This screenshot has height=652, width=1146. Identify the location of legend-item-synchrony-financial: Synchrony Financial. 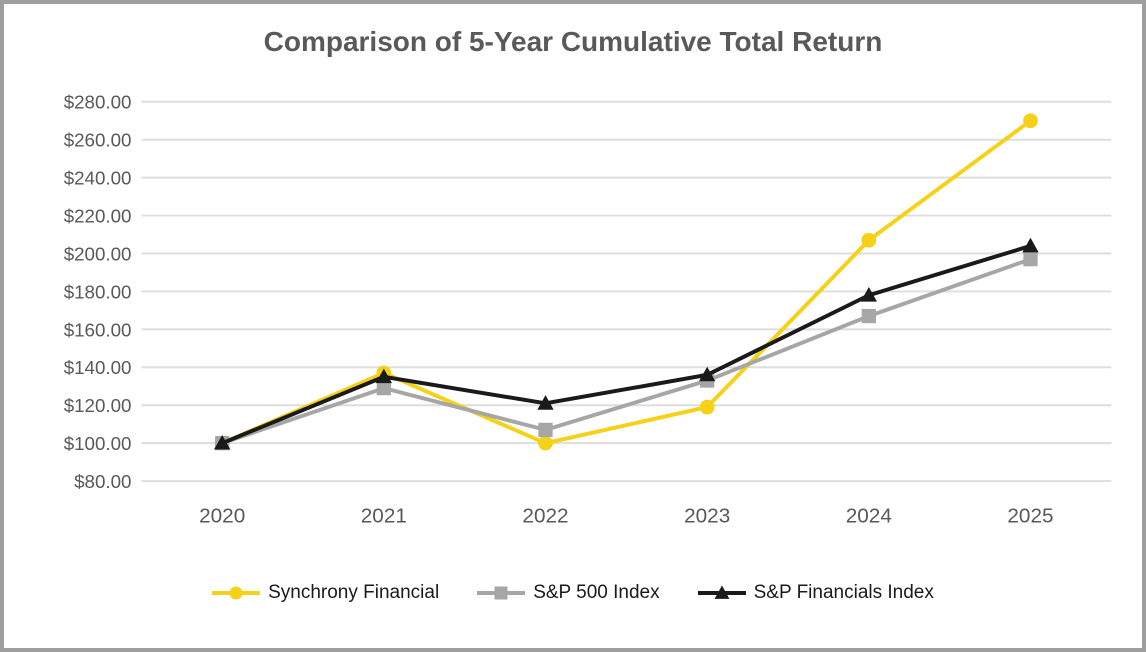
(325, 593).